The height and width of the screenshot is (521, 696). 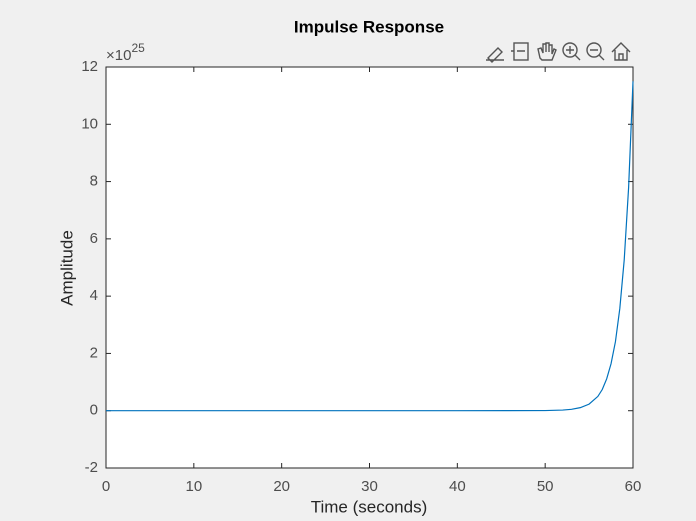 I want to click on zoom-in-button, so click(x=571, y=51).